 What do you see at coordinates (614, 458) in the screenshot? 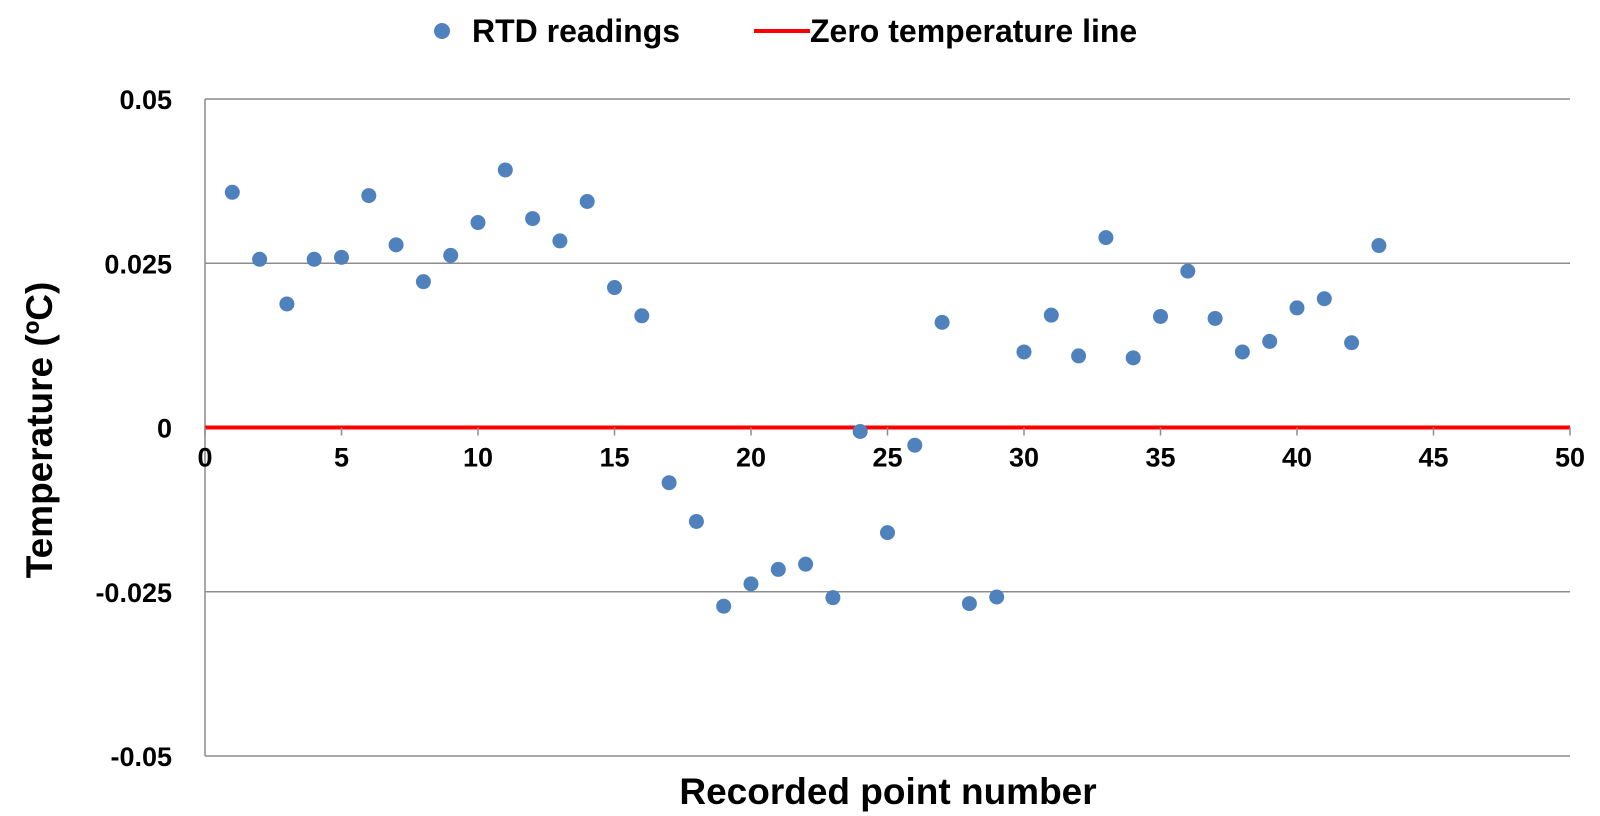
I see `x-tick-label: 15` at bounding box center [614, 458].